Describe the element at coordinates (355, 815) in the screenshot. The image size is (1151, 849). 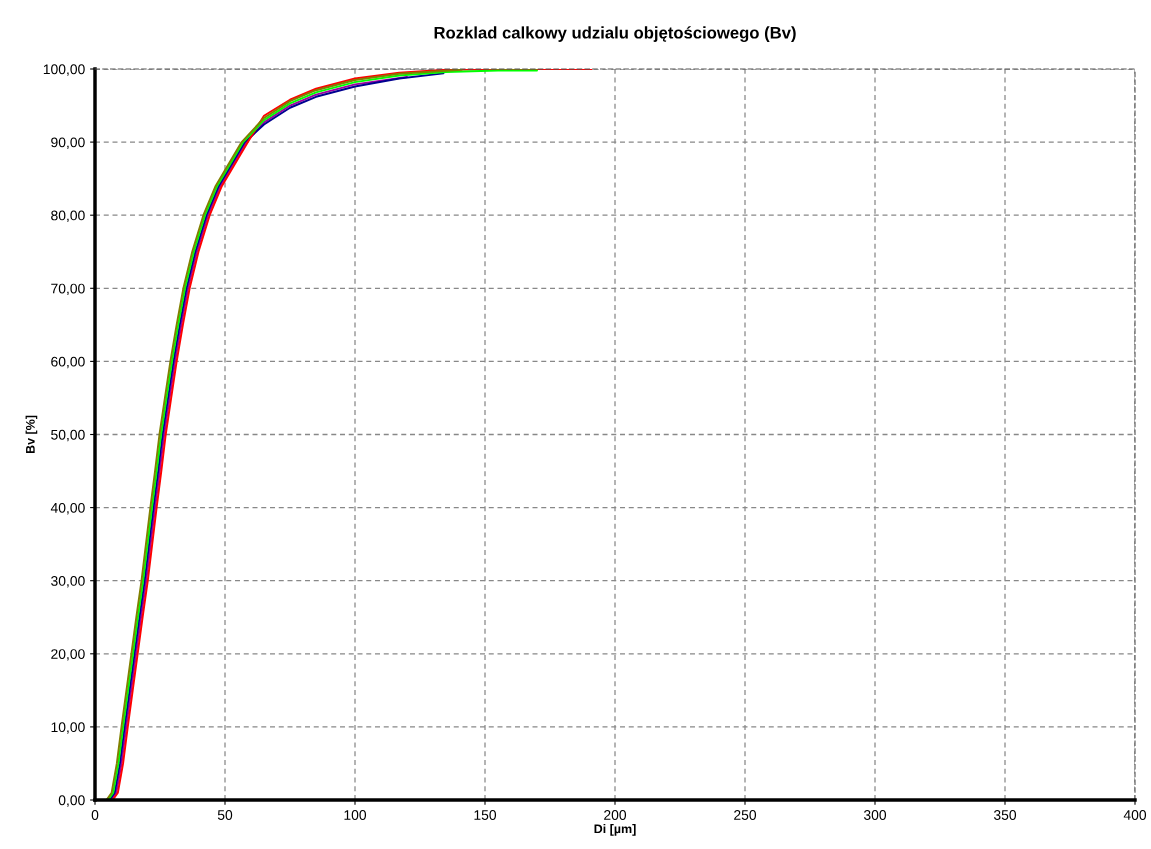
I see `x-tick-label: 100` at that location.